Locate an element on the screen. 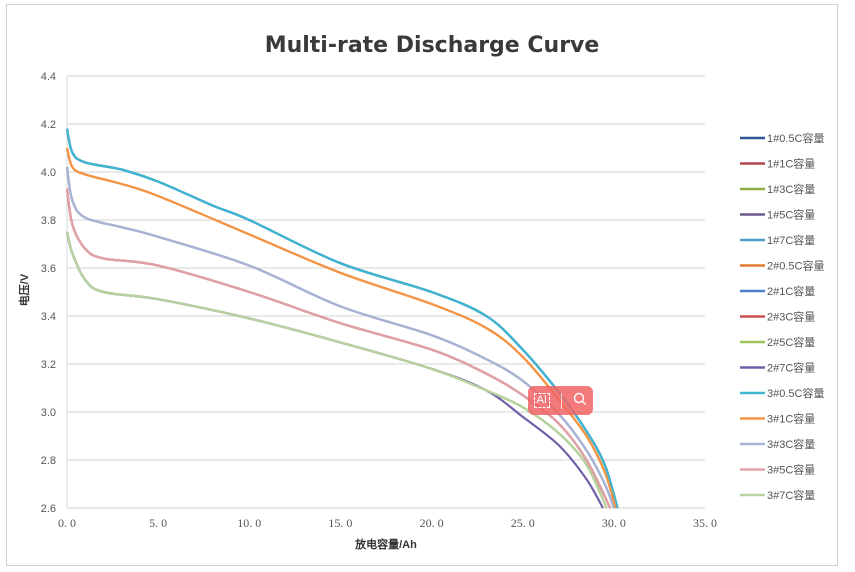 The width and height of the screenshot is (855, 572). legend-item: 2#3C容量 is located at coordinates (777, 317).